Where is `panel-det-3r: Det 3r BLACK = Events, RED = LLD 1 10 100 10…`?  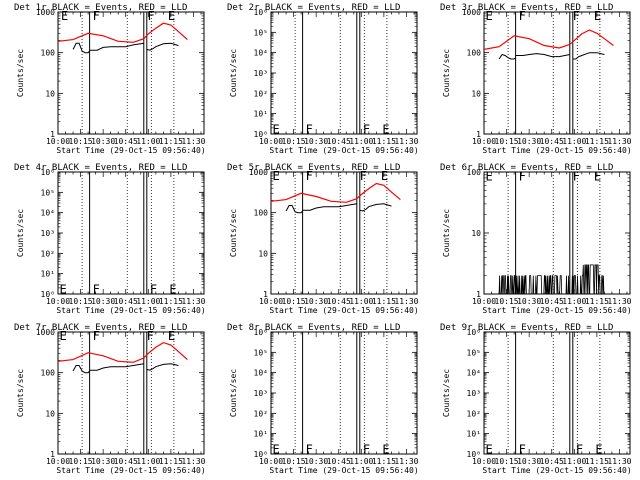 panel-det-3r: Det 3r BLACK = Events, RED = LLD 1 10 100 10… is located at coordinates (536, 79).